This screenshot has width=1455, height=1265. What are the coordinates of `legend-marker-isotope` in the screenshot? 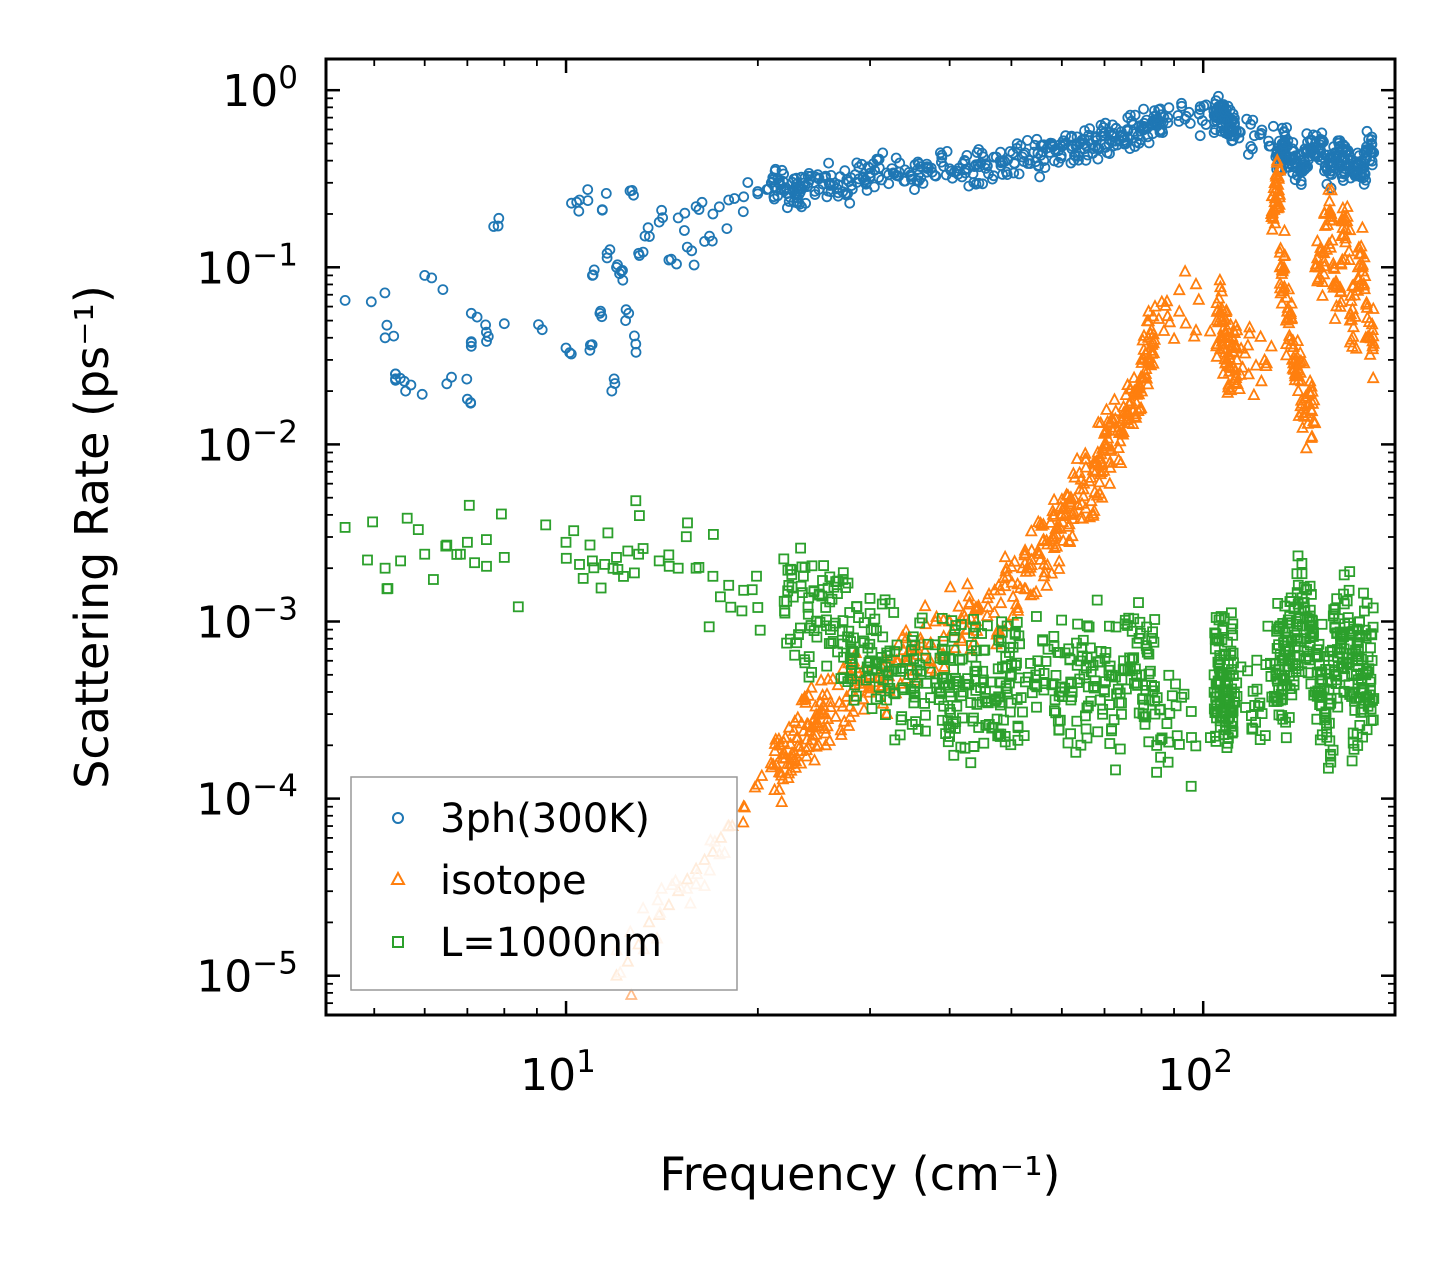 It's located at (398, 877).